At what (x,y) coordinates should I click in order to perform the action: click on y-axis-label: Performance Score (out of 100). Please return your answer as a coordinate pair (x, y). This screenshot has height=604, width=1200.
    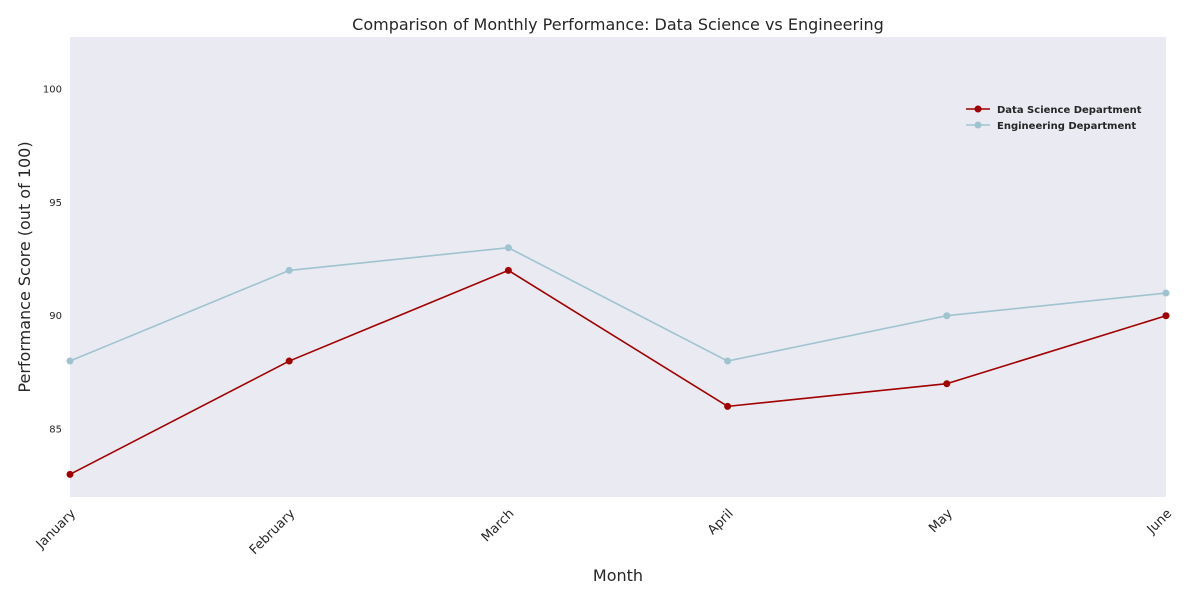
    Looking at the image, I should click on (24, 266).